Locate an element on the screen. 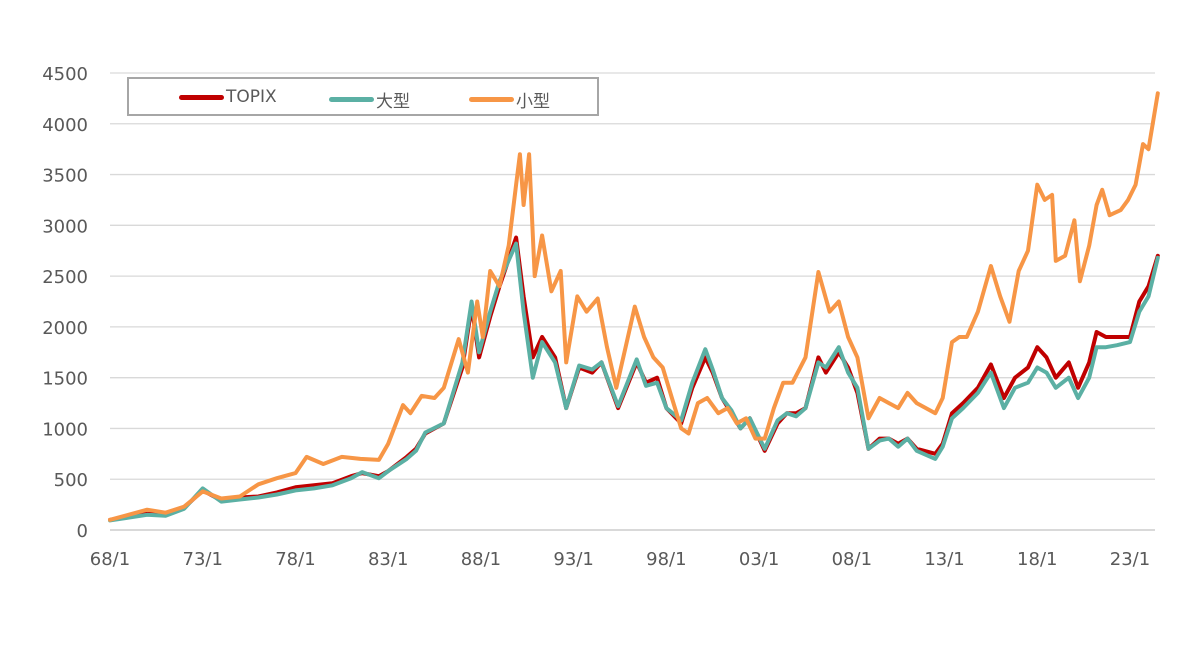 This screenshot has width=1190, height=649. x-tick-label: 88/1 is located at coordinates (481, 559).